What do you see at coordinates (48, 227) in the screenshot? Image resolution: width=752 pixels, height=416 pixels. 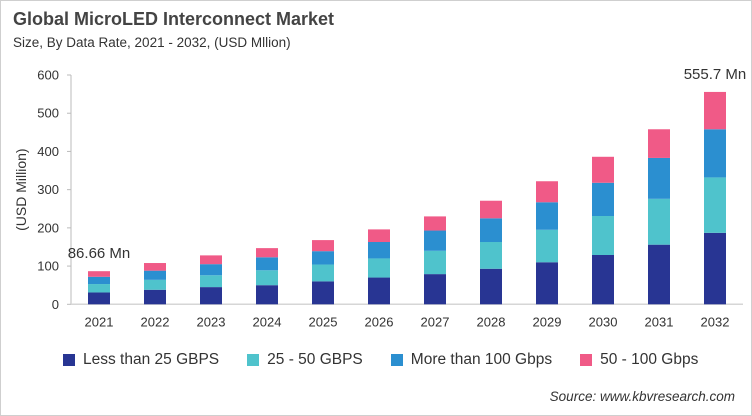 I see `y-tick-label: 200` at bounding box center [48, 227].